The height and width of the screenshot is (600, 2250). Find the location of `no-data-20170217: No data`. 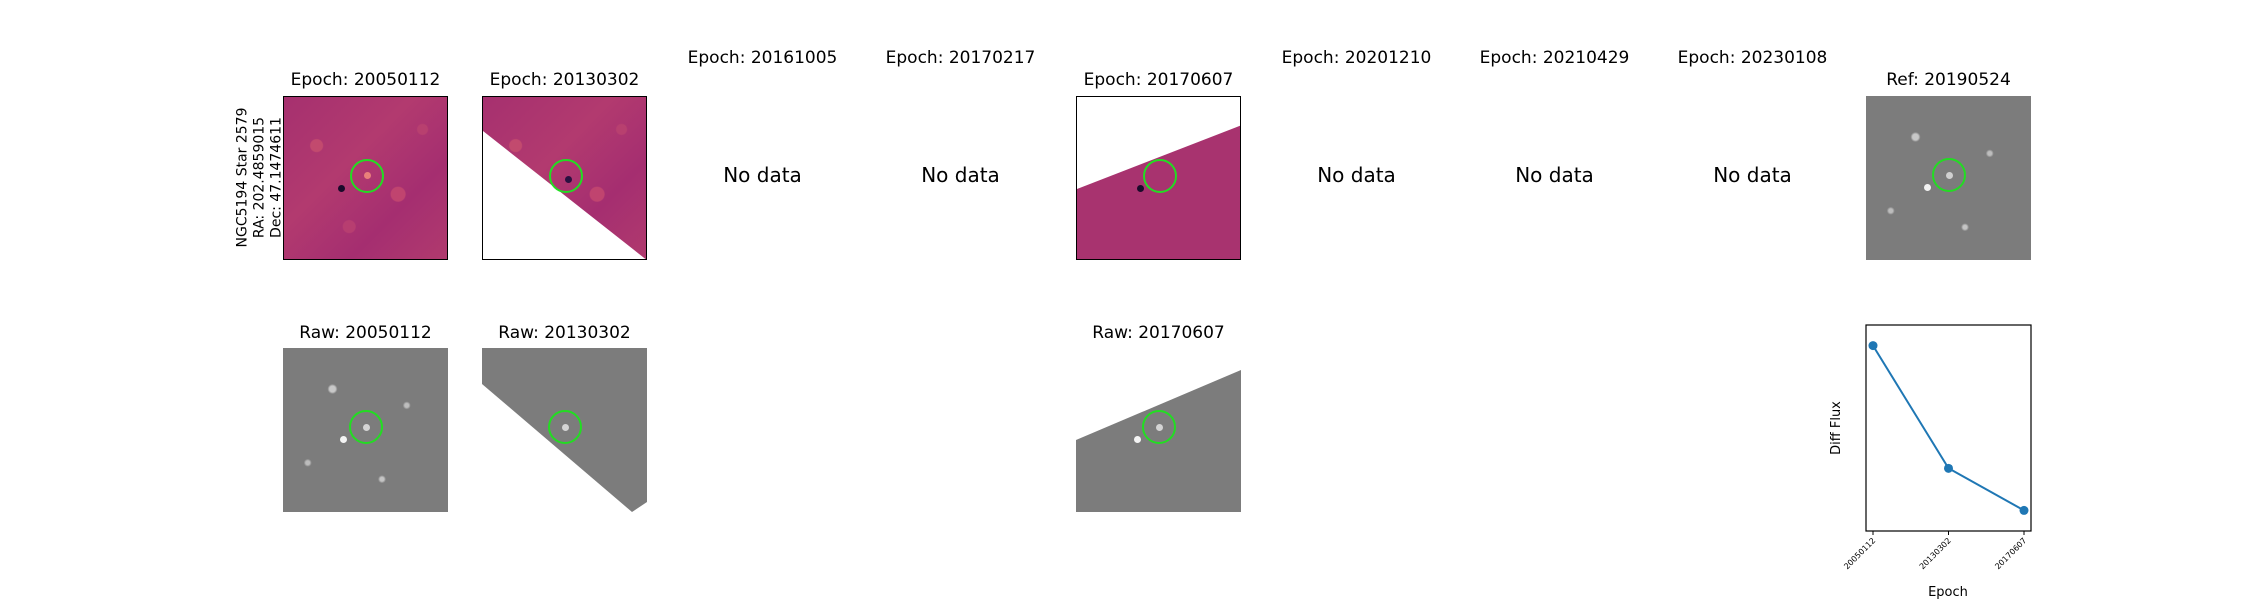

no-data-20170217: No data is located at coordinates (960, 175).